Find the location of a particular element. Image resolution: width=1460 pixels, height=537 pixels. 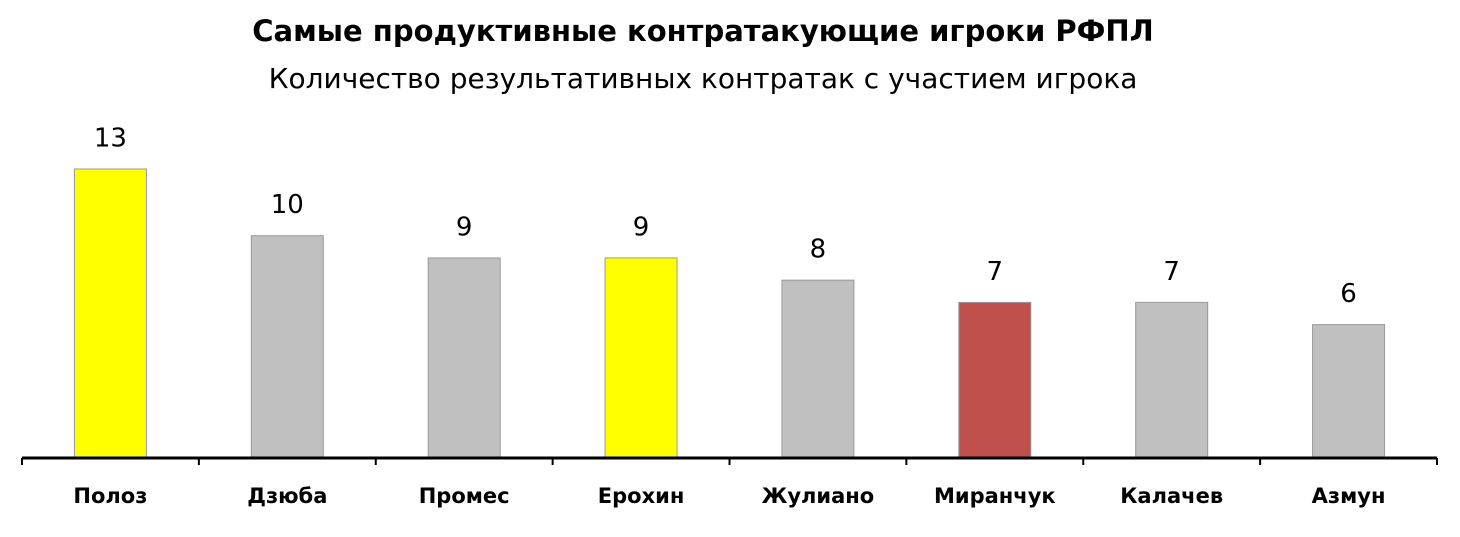

x-tick-label: Жулиано is located at coordinates (818, 496).